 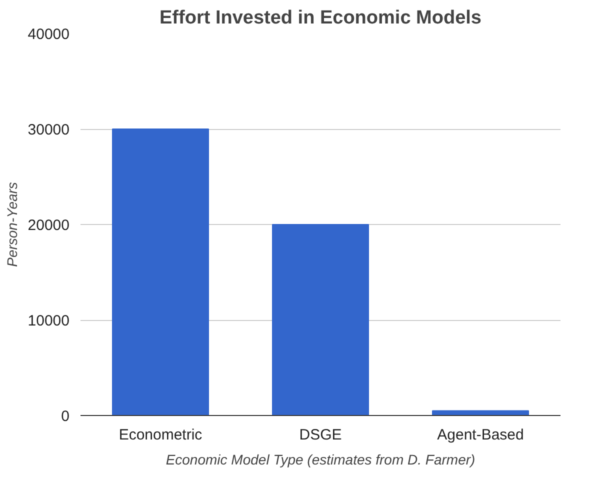 What do you see at coordinates (160, 435) in the screenshot?
I see `x-tick-label: Econometric` at bounding box center [160, 435].